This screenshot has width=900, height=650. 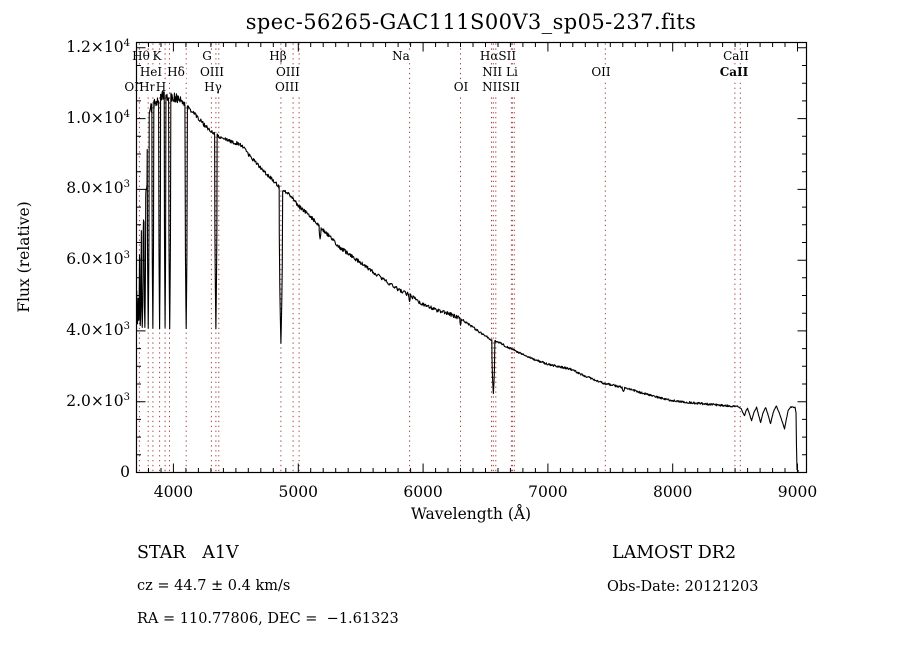 What do you see at coordinates (157, 56) in the screenshot?
I see `spectral-line-label: K` at bounding box center [157, 56].